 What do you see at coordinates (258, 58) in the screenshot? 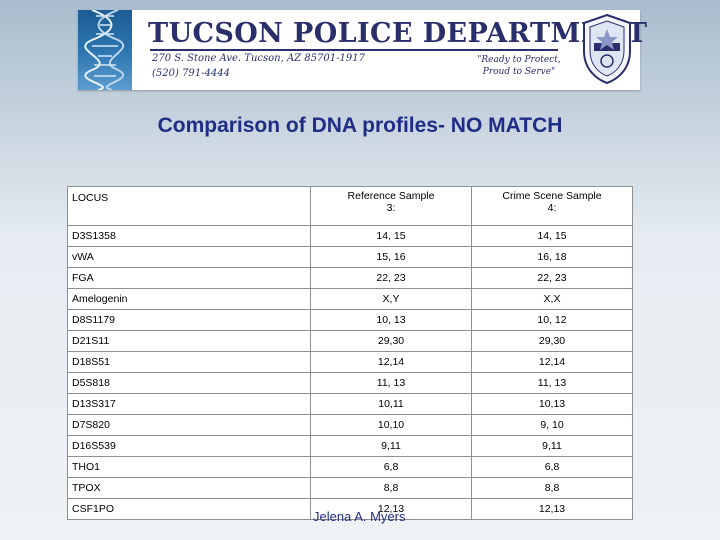
I see `department-address: 270 S. Stone Ave. Tucson, AZ 85701-1917` at bounding box center [258, 58].